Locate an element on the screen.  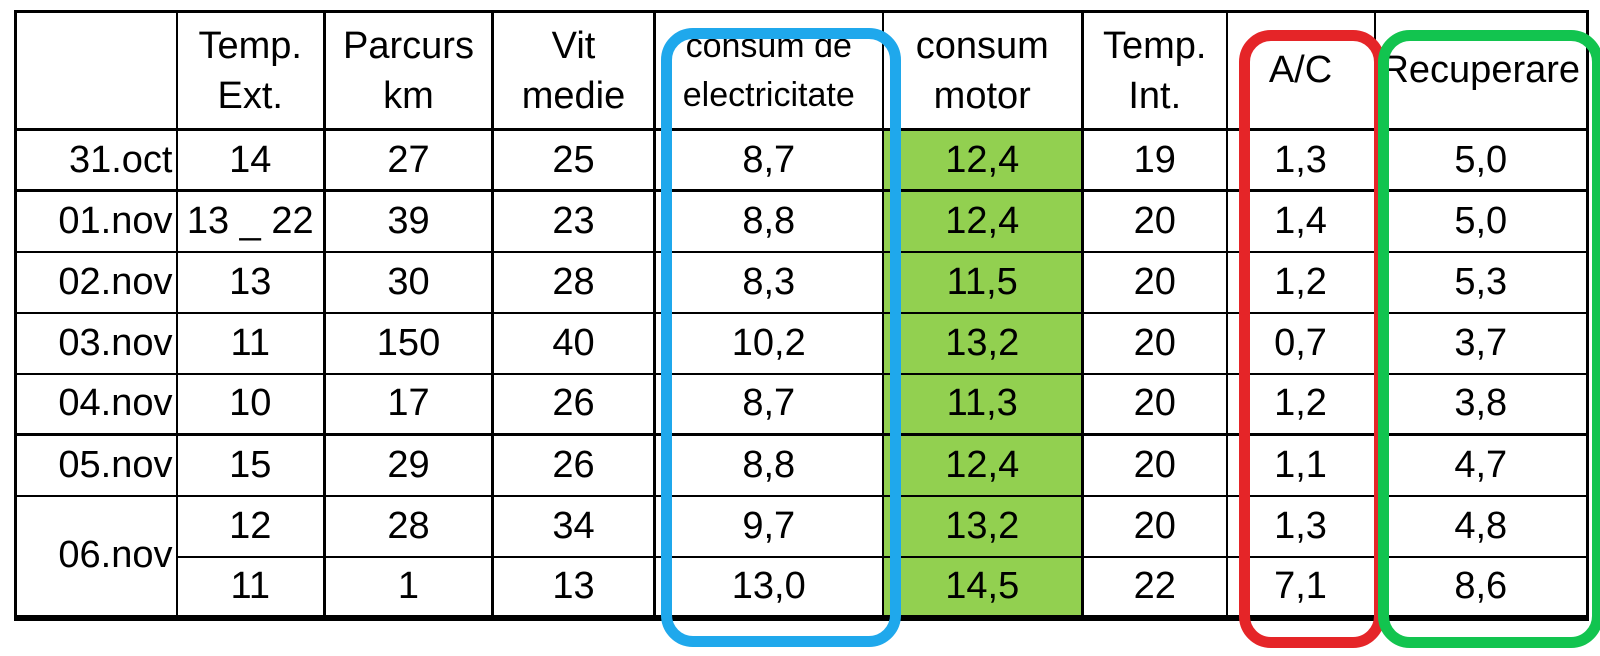
cell-consum-electricitate: 13,0 is located at coordinates (769, 587).